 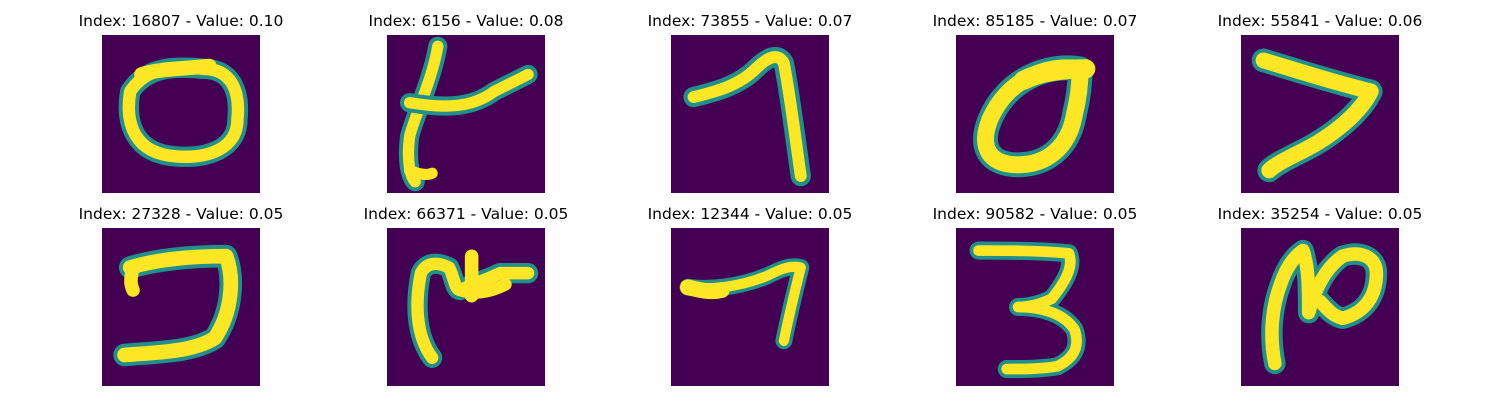 What do you see at coordinates (1035, 21) in the screenshot?
I see `panel-title: Index: 85185 - Value: 0.07` at bounding box center [1035, 21].